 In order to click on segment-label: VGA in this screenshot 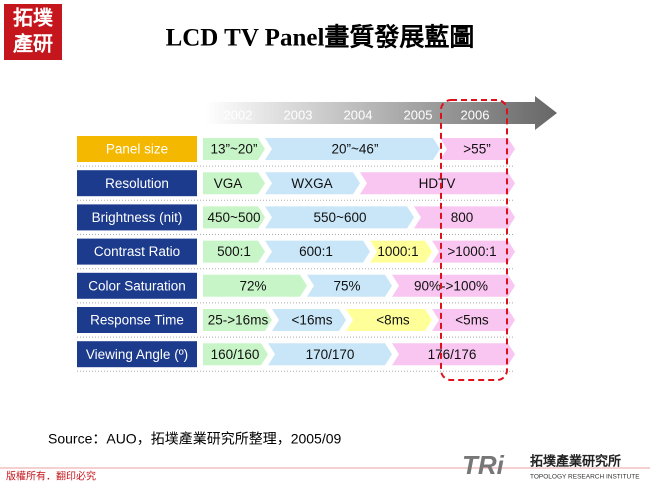, I will do `click(228, 183)`.